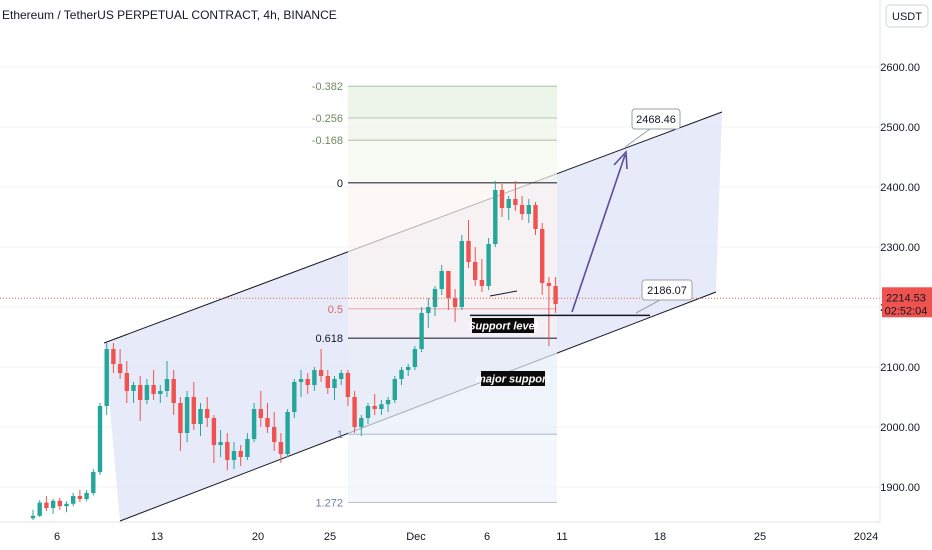 The image size is (932, 550). I want to click on support-price-note: 2186.07, so click(664, 296).